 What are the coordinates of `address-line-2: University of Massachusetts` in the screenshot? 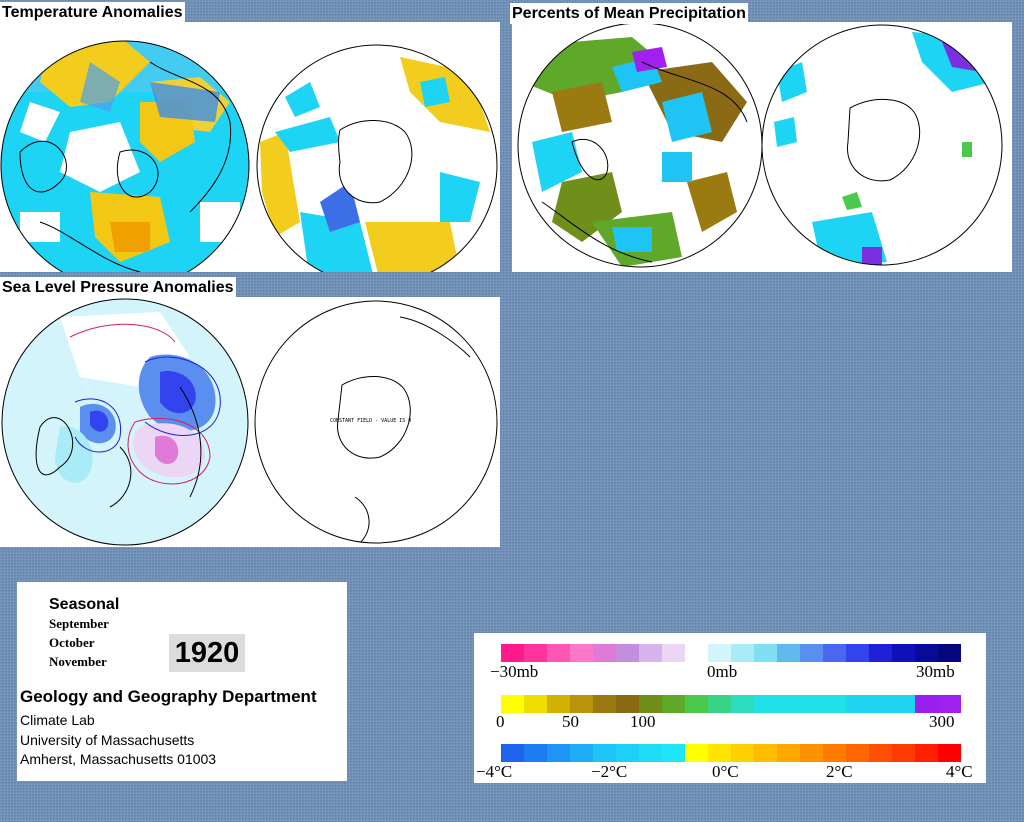 It's located at (107, 740).